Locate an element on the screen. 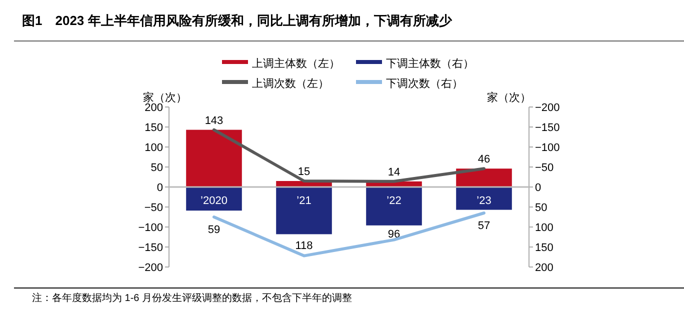 The width and height of the screenshot is (684, 328). y2-tick-label: 100 is located at coordinates (544, 228).